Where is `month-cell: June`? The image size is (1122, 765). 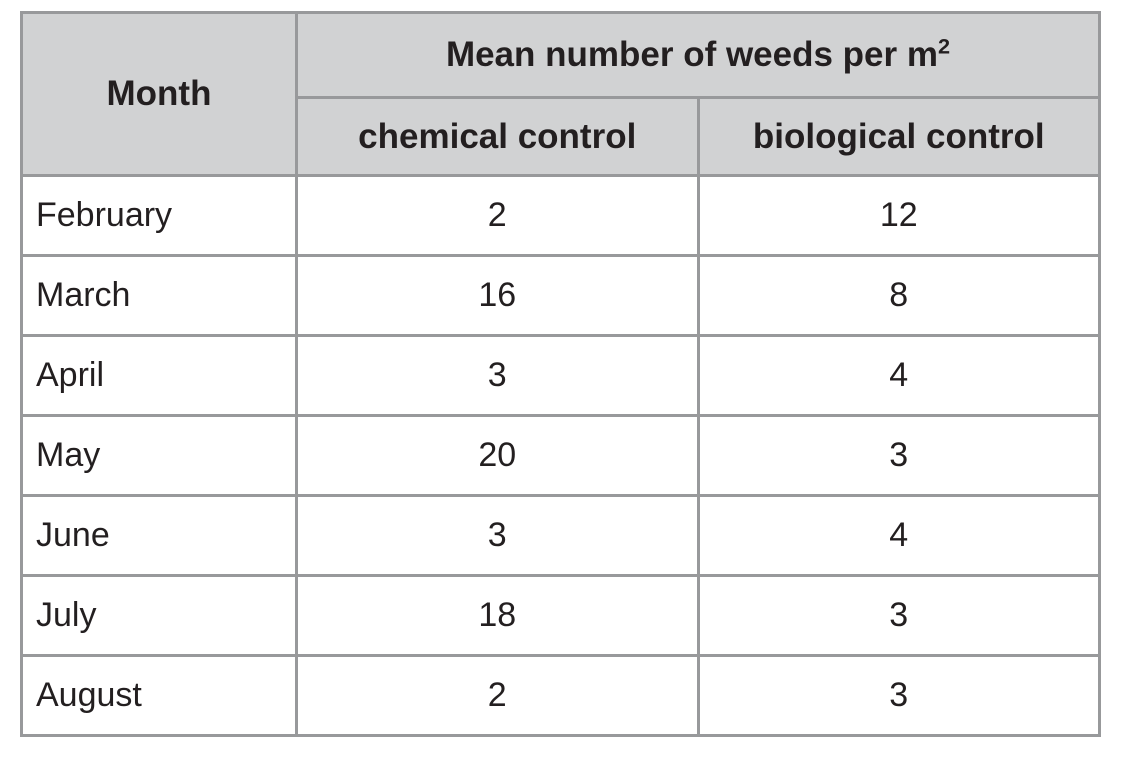
month-cell: June is located at coordinates (159, 535).